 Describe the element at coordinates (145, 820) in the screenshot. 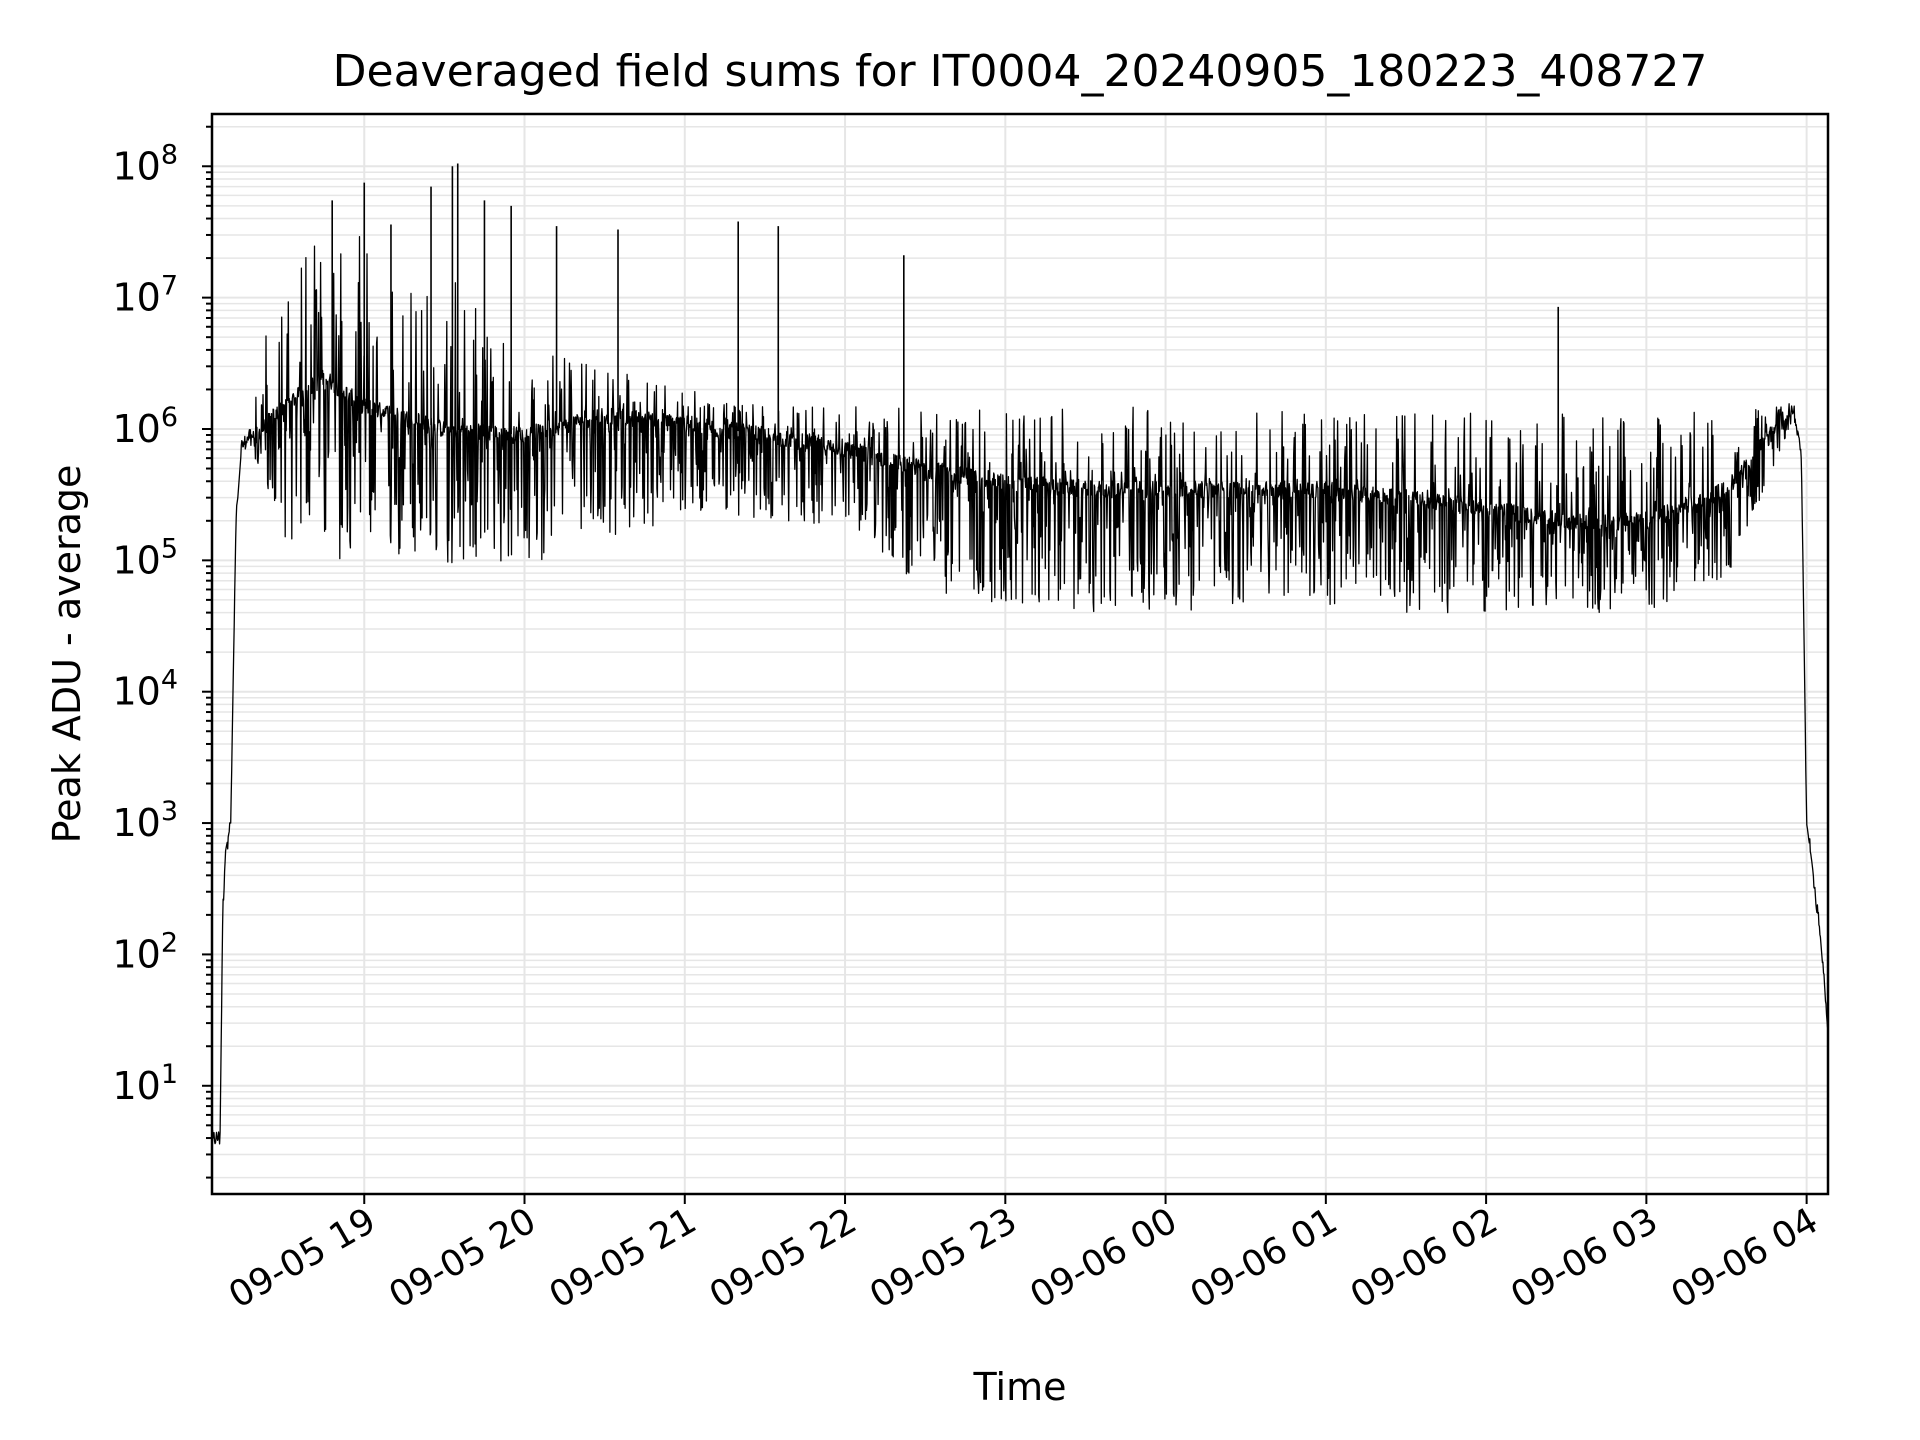

I see `y-tick-label: 103` at that location.